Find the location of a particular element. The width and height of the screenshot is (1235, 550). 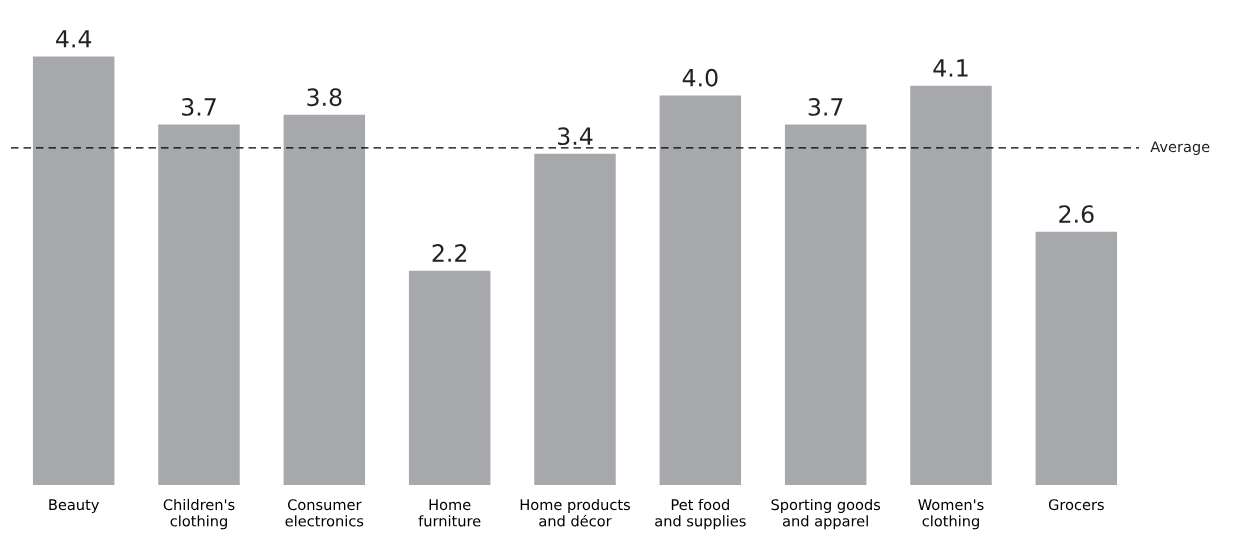

x-tick-label: Beauty is located at coordinates (74, 506).